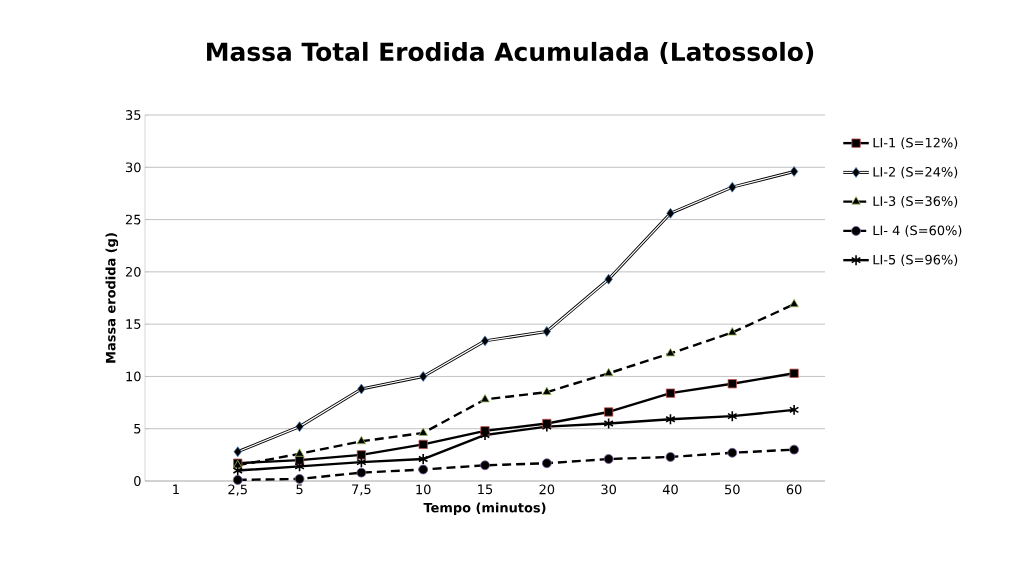 The width and height of the screenshot is (1021, 566). Describe the element at coordinates (133, 219) in the screenshot. I see `y-tick-label: 25` at that location.